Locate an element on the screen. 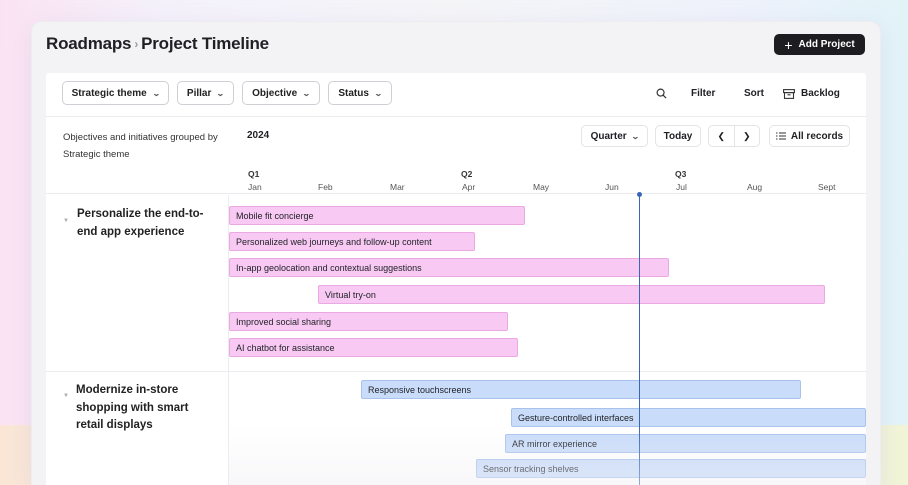 This screenshot has width=908, height=485. search-icon is located at coordinates (661, 93).